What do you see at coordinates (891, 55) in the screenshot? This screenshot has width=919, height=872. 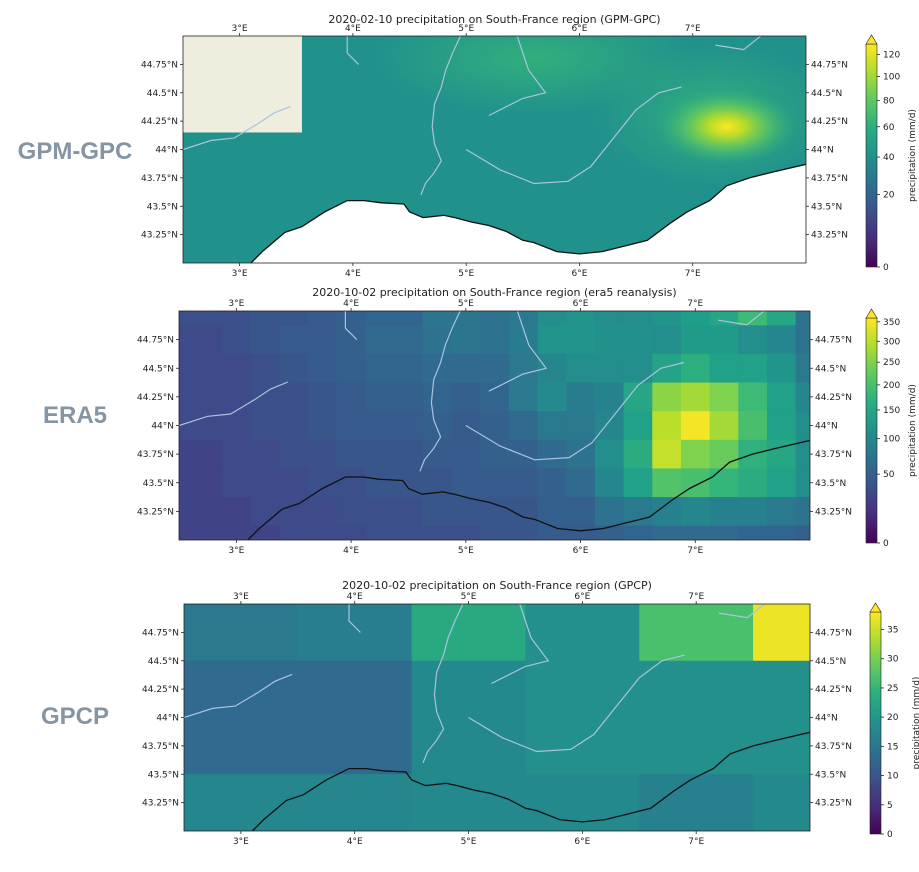 I see `colorbar-tick-label: 120` at bounding box center [891, 55].